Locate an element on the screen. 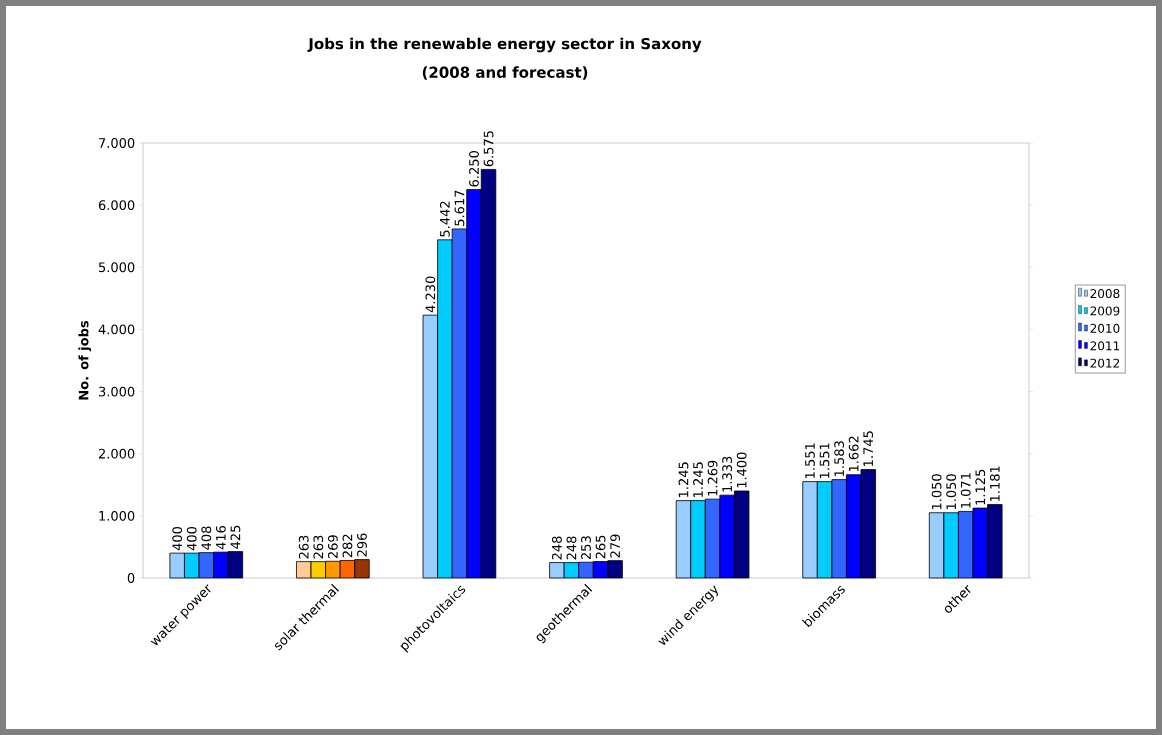  data-label: 425 is located at coordinates (235, 537).